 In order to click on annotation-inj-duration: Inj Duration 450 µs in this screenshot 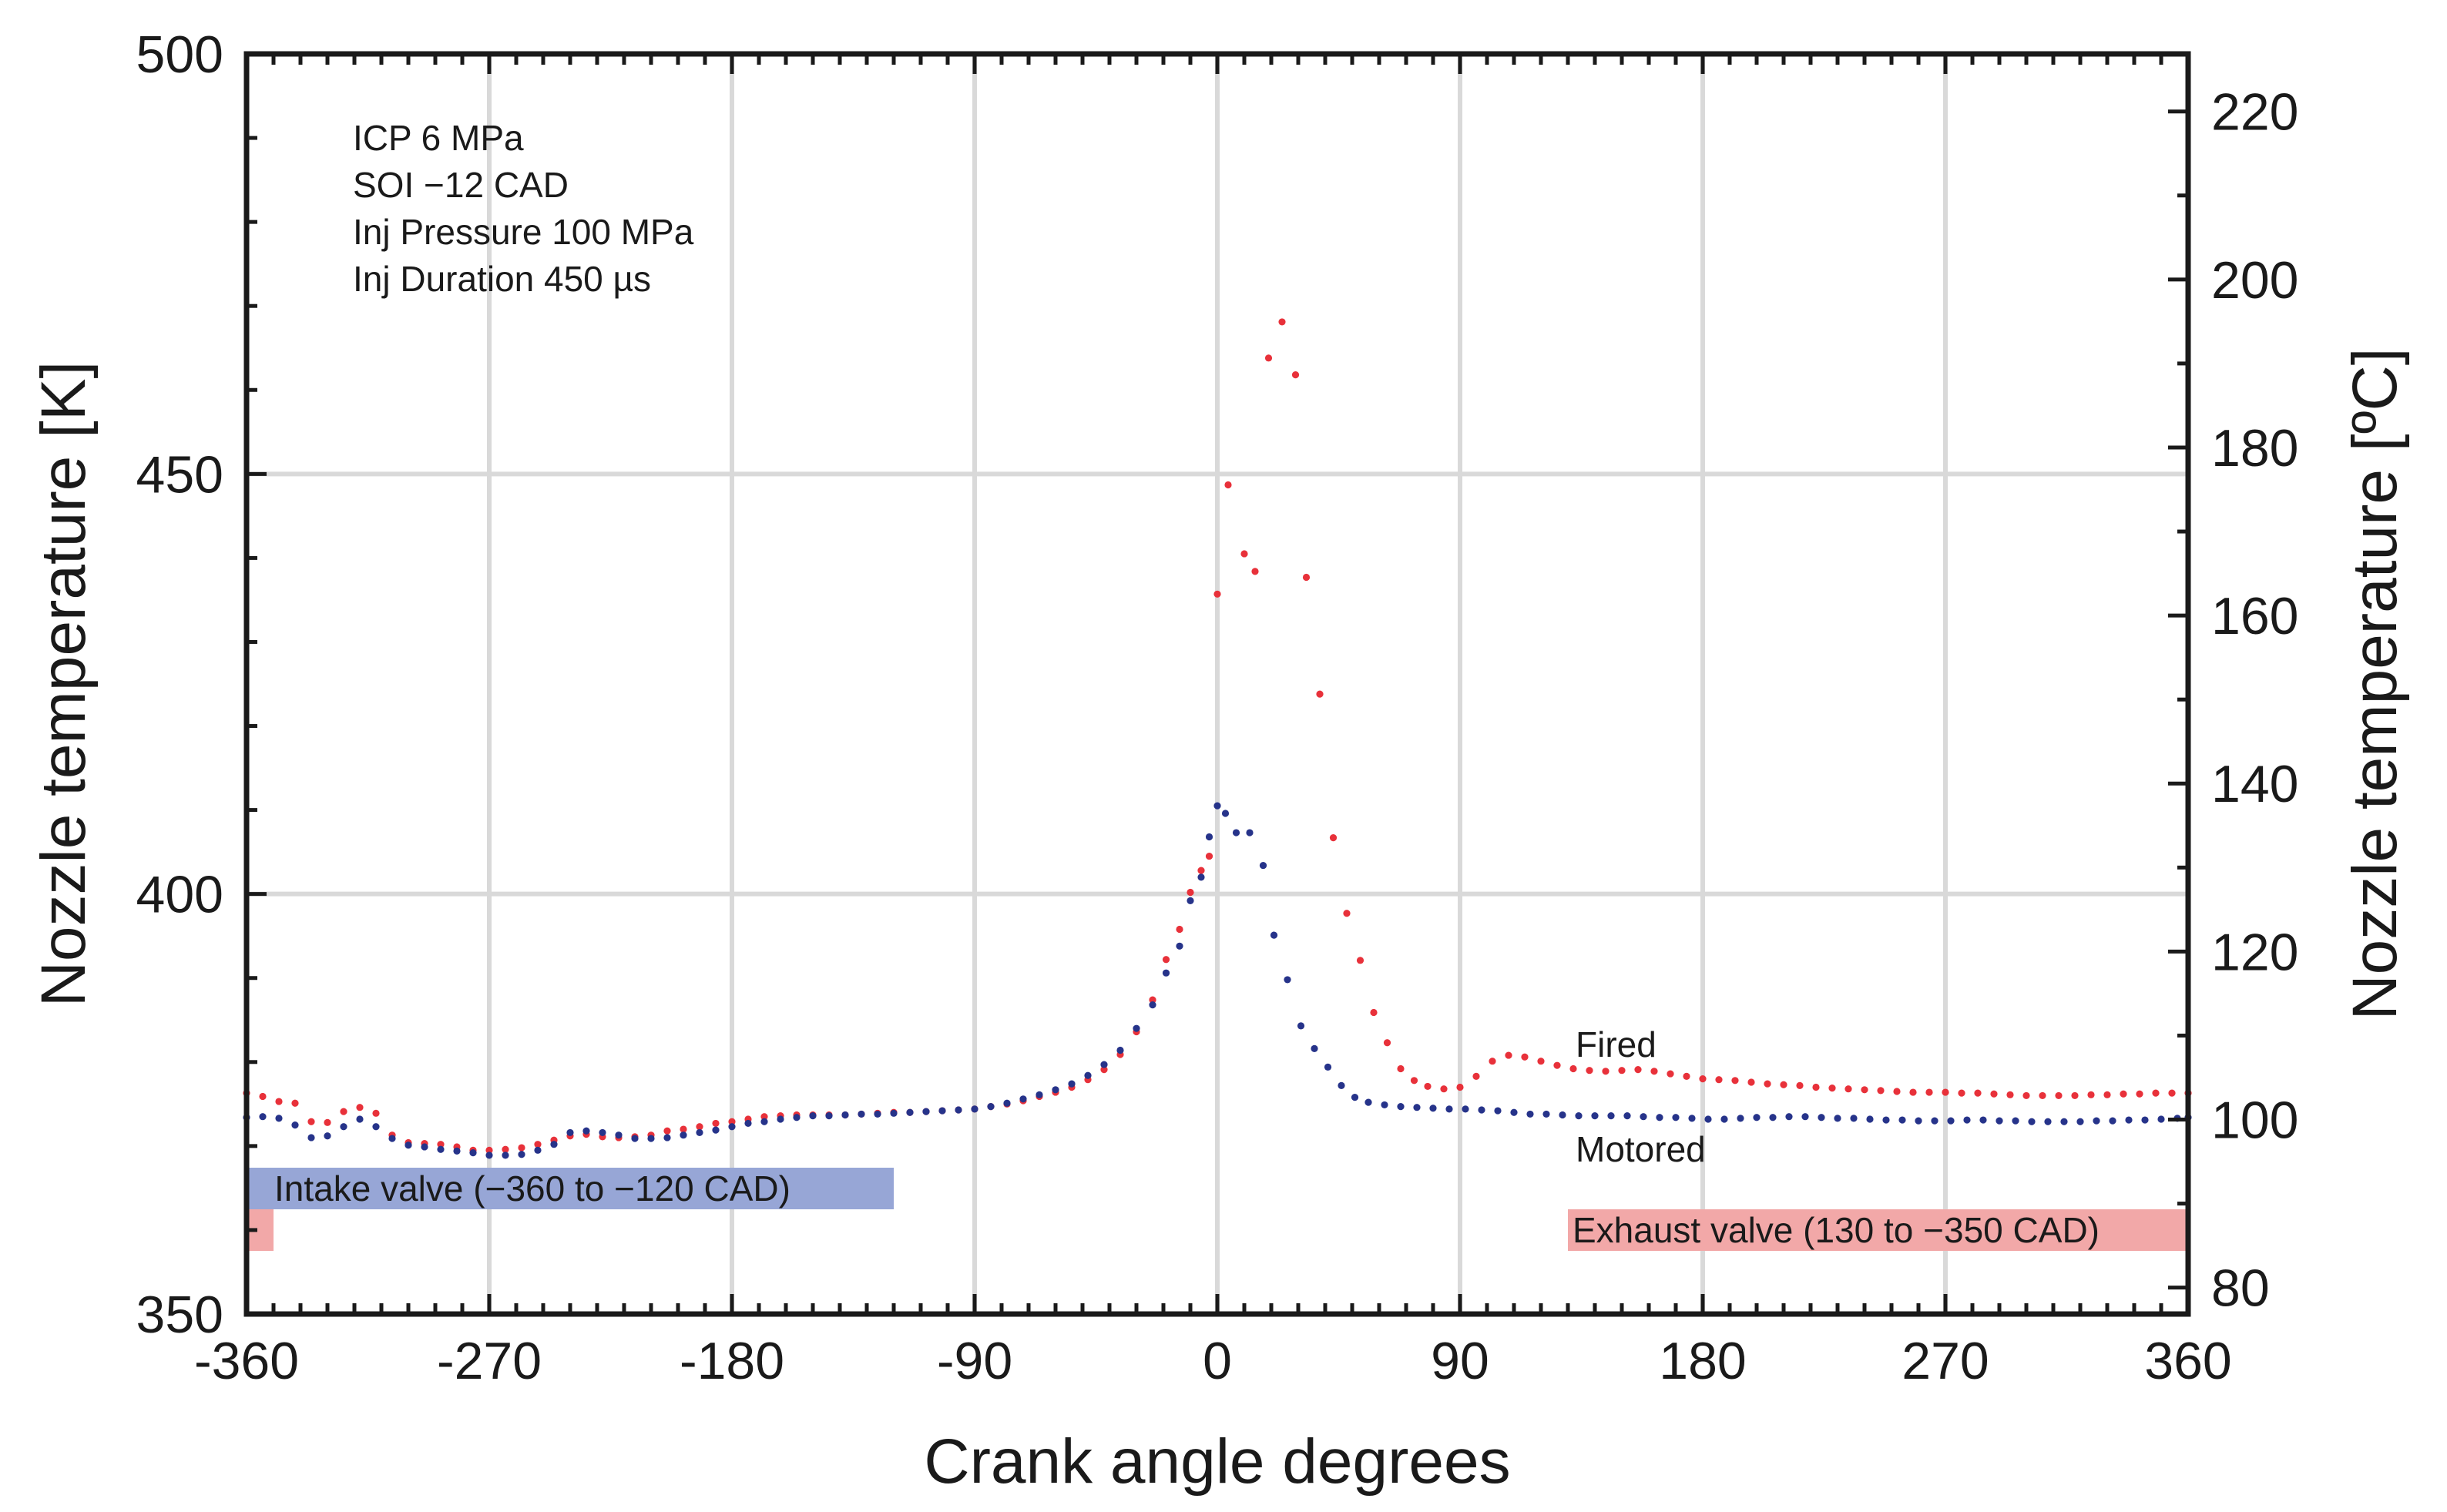, I will do `click(502, 279)`.